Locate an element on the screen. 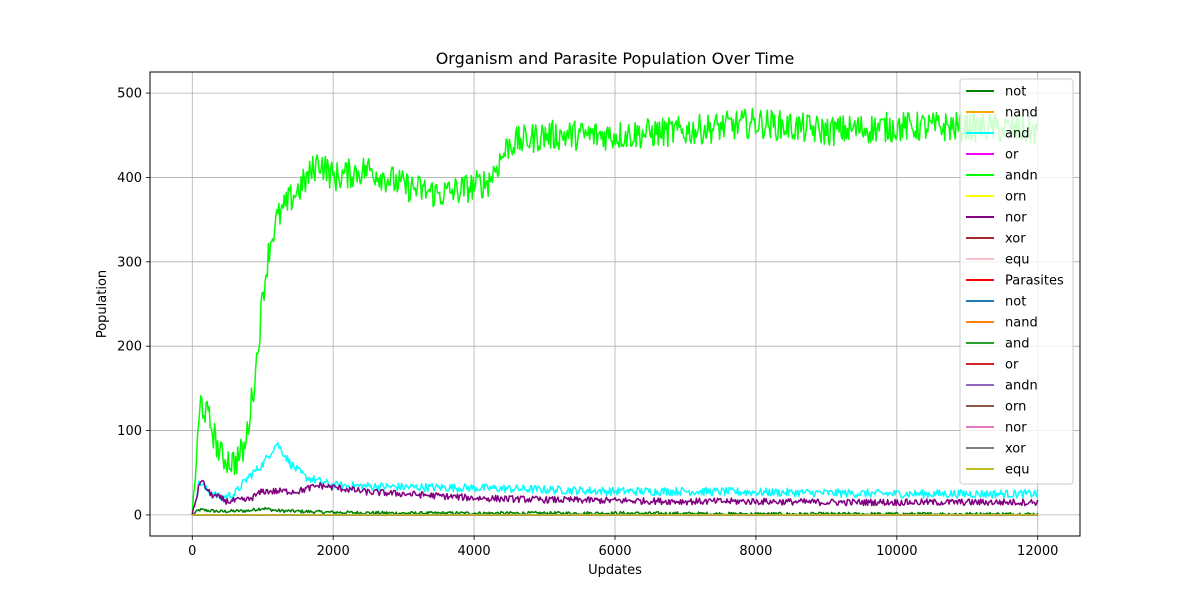 The height and width of the screenshot is (600, 1200). y-tick-label: 300 is located at coordinates (129, 262).